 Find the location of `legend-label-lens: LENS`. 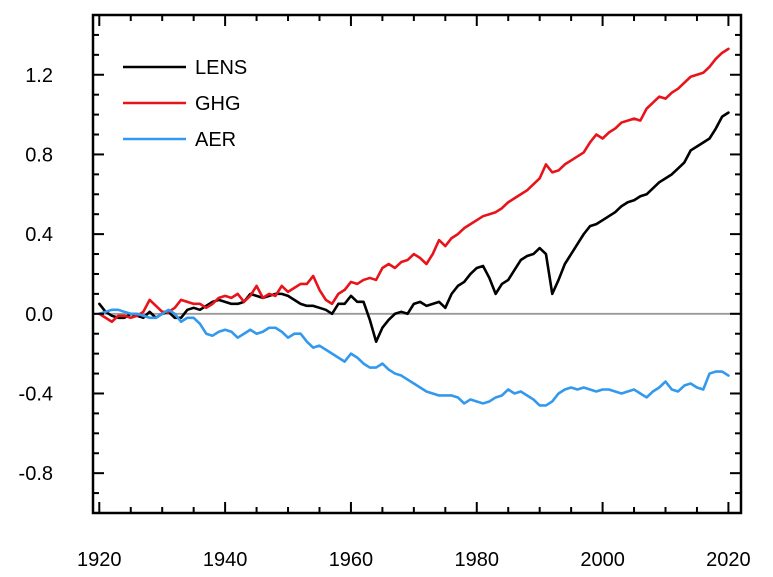

legend-label-lens: LENS is located at coordinates (221, 68).